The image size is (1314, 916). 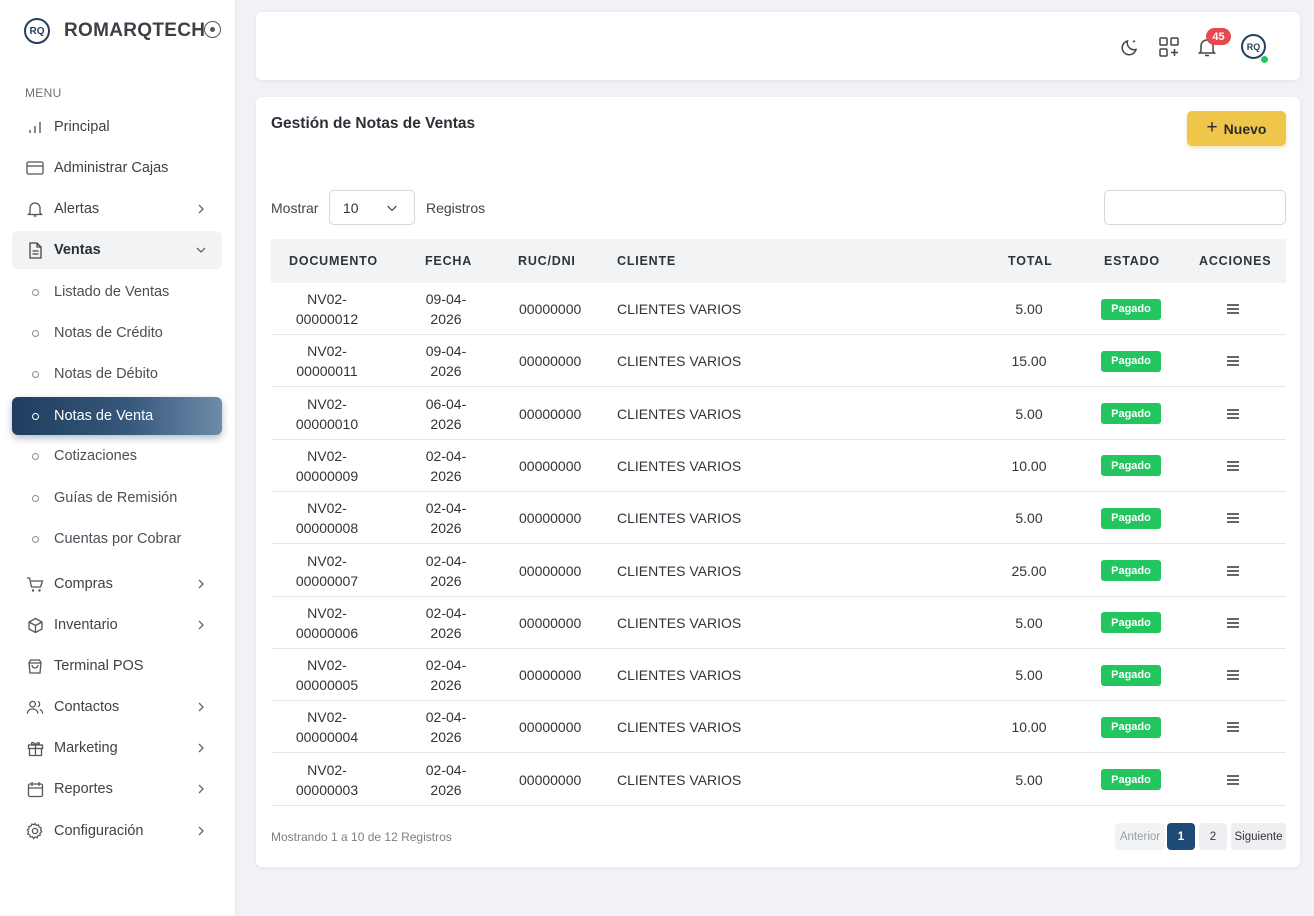 What do you see at coordinates (327, 780) in the screenshot?
I see `cell-documento: NV02- 00000003` at bounding box center [327, 780].